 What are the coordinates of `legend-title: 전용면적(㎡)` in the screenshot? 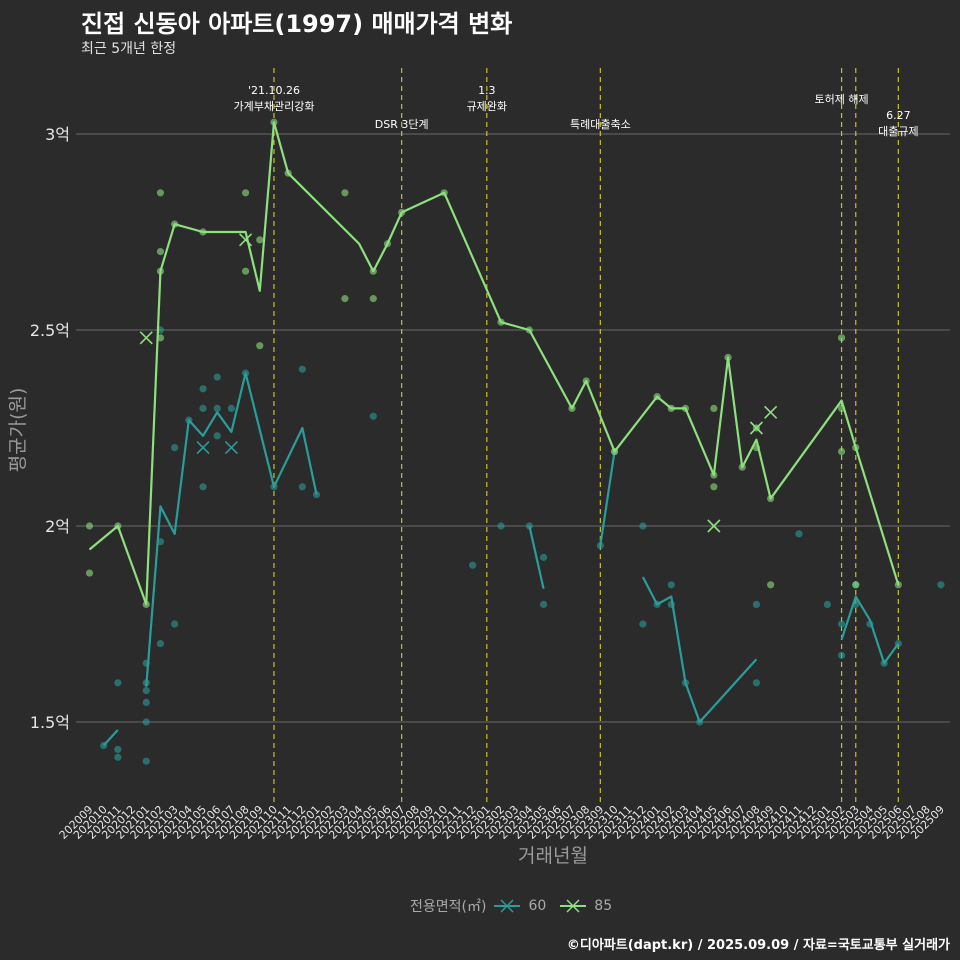 It's located at (448, 907).